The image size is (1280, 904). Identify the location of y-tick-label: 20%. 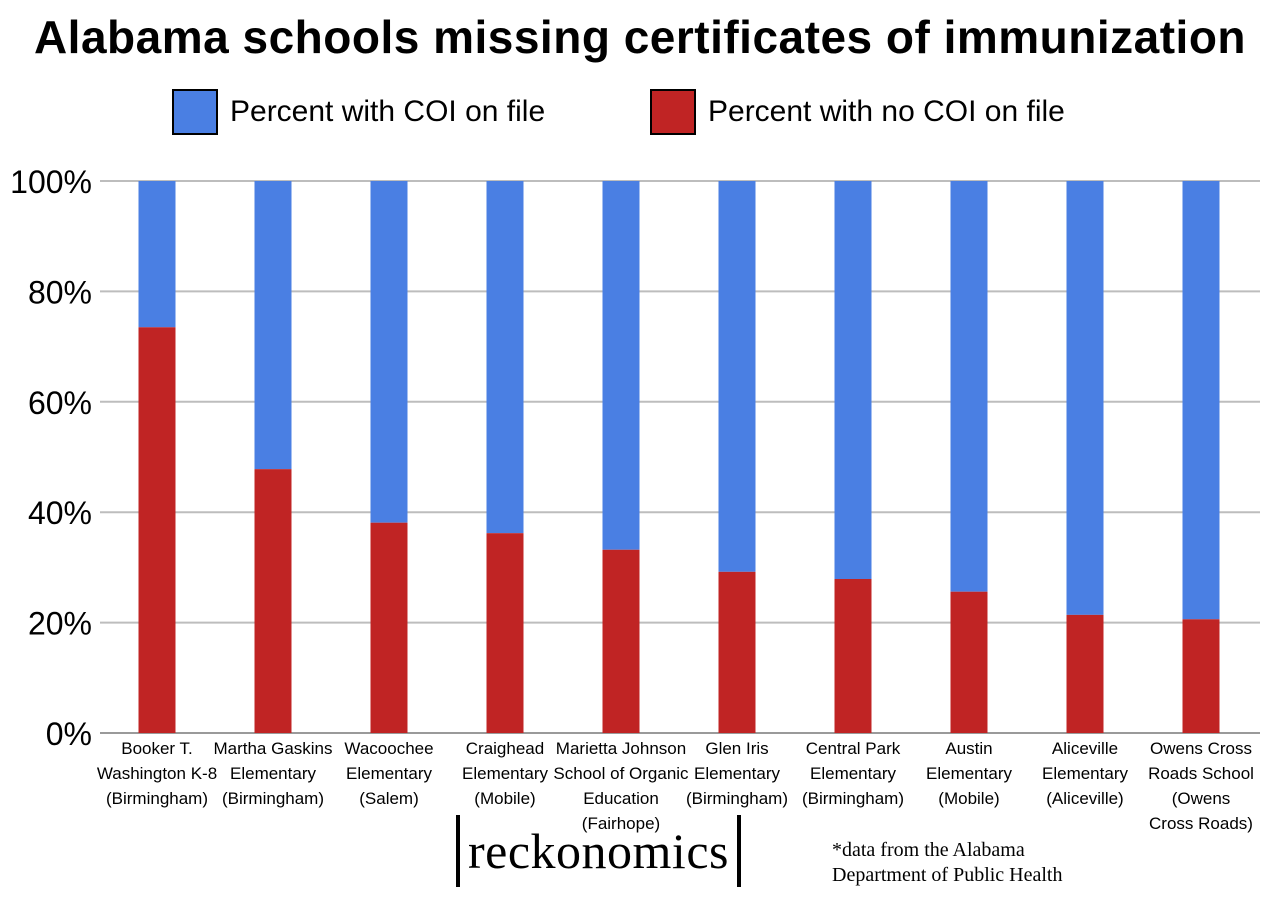
(60, 624).